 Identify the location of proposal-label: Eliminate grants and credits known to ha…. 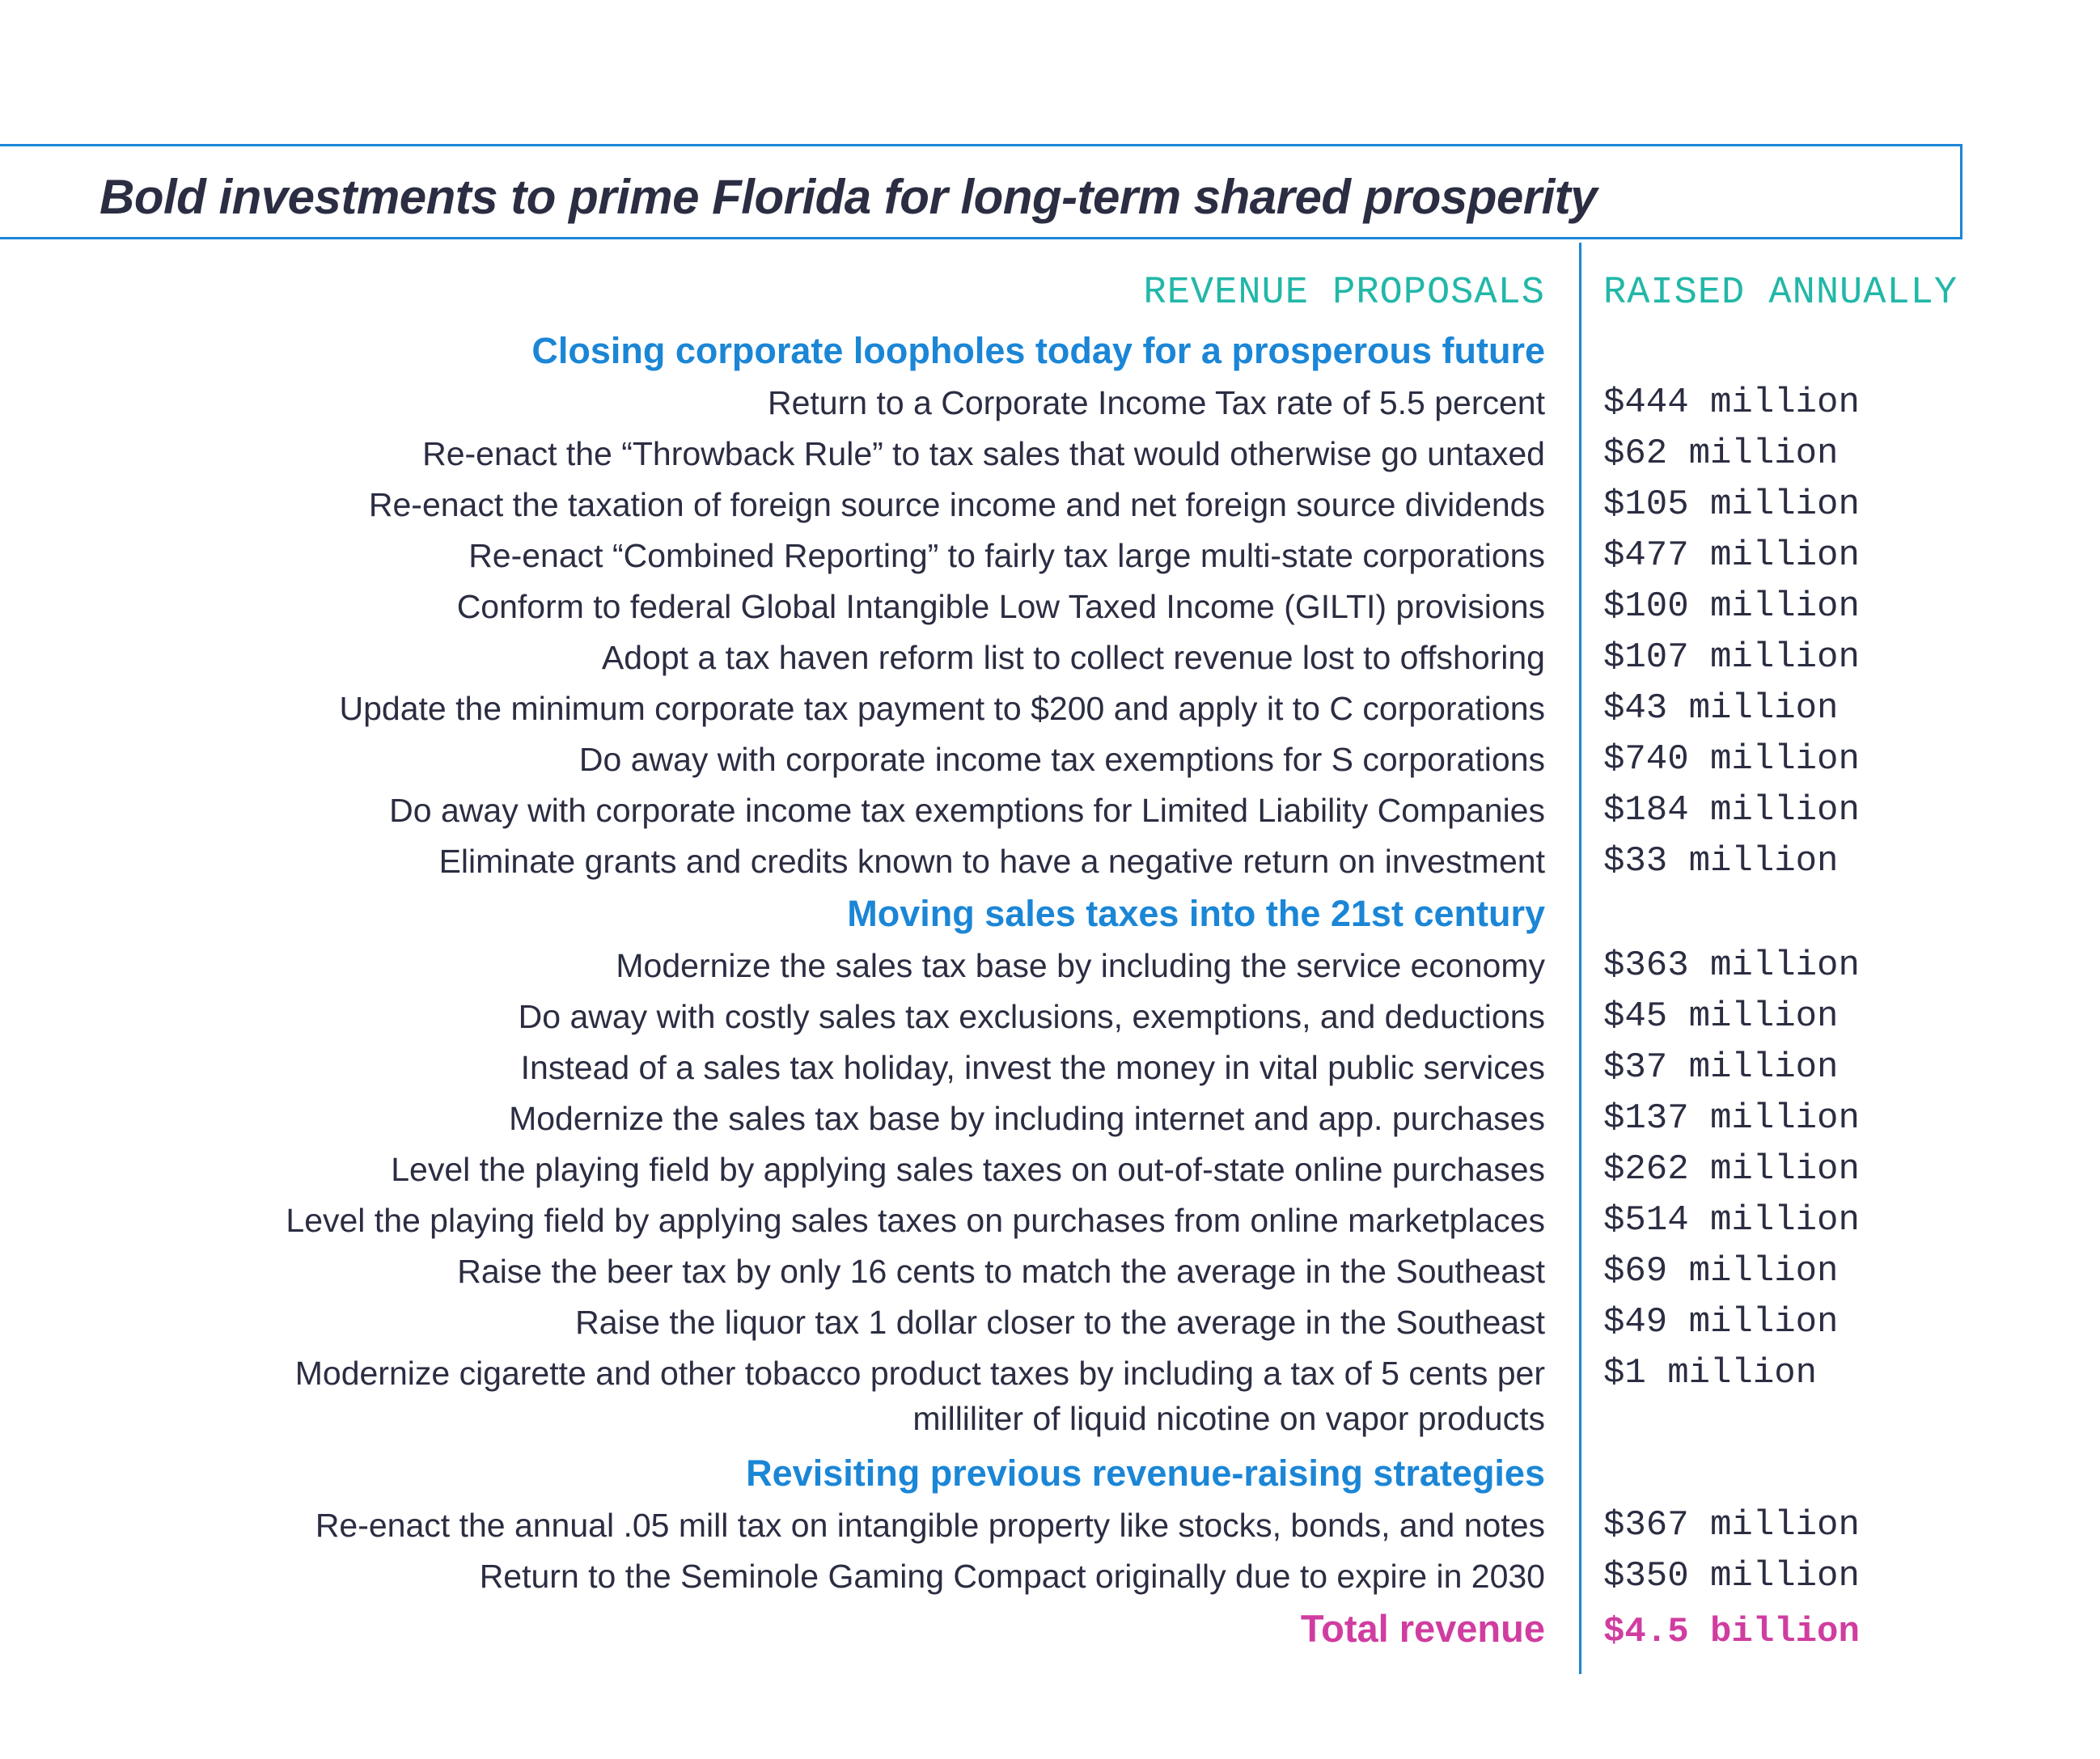
(992, 861).